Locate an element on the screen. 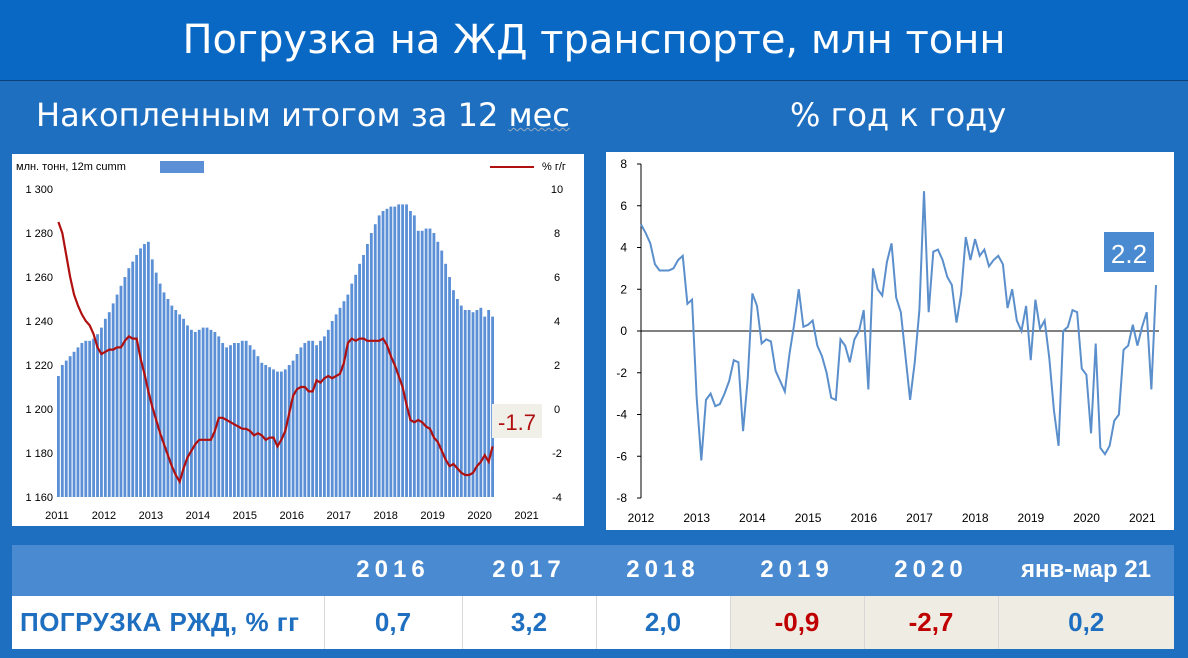  table-cell-2018: 2,0 is located at coordinates (663, 622).